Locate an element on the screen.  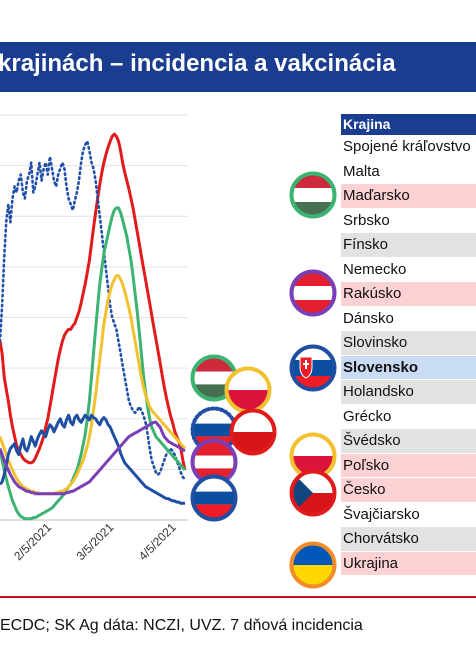
x-tick-label: 2/5/2021 is located at coordinates (32, 541).